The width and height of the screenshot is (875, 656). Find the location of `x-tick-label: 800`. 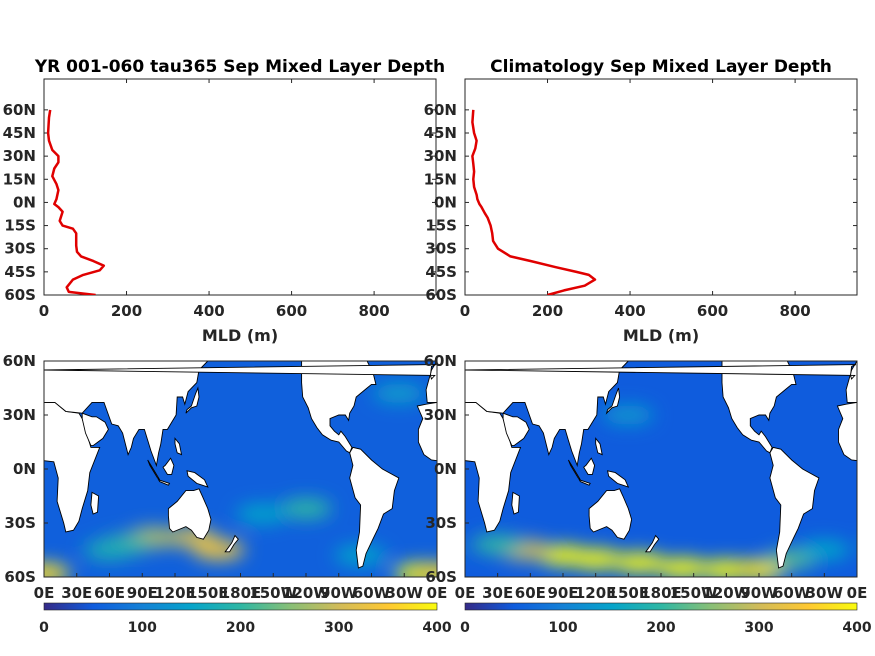

x-tick-label: 800 is located at coordinates (794, 311).